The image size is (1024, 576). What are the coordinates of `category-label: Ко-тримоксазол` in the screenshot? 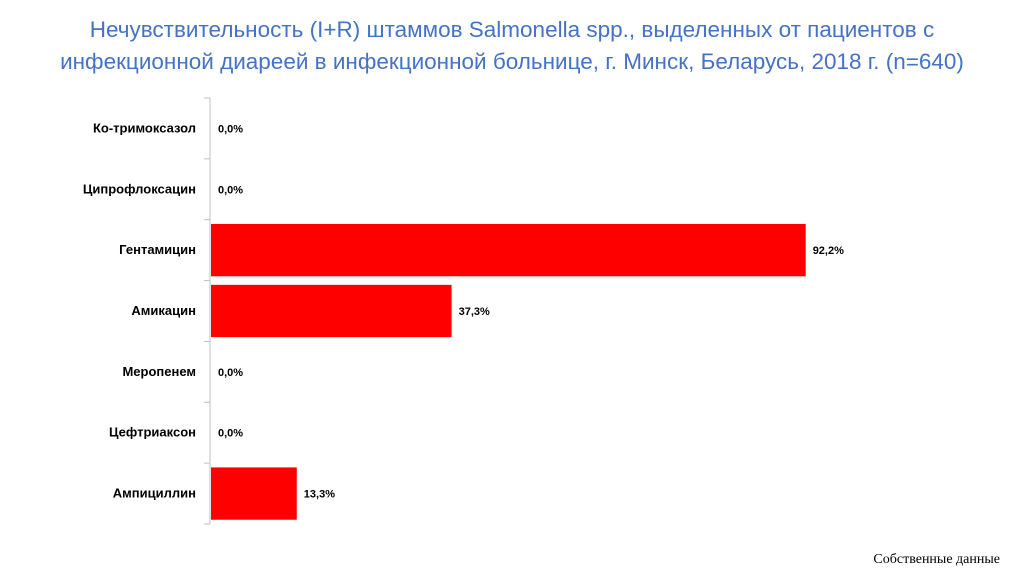 It's located at (144, 127).